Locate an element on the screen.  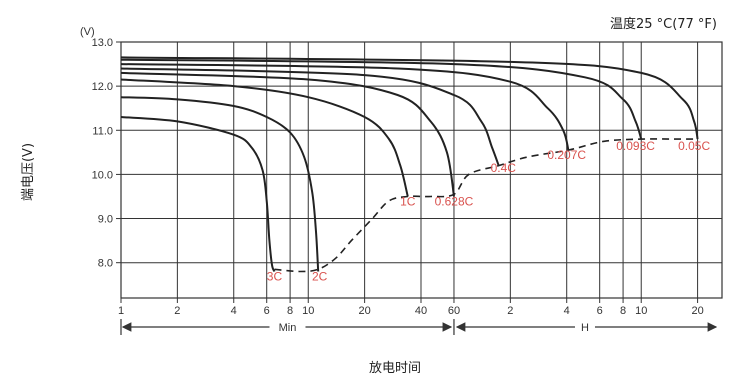
rate-label-0-093c: 0.093C is located at coordinates (635, 146).